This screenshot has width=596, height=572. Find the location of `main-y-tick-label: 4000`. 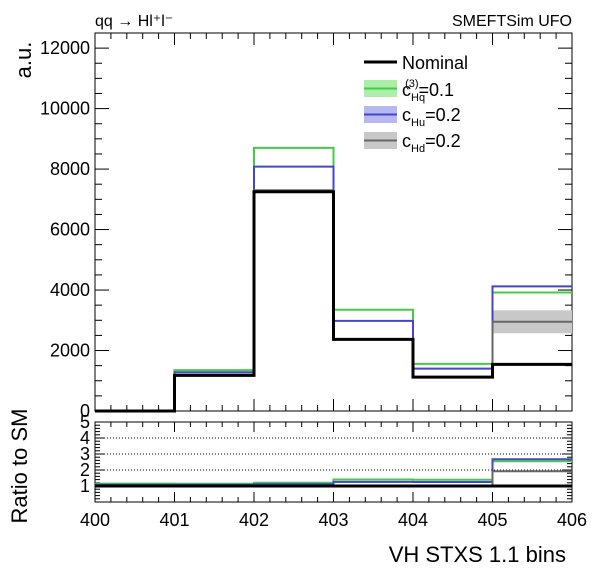

main-y-tick-label: 4000 is located at coordinates (70, 290).